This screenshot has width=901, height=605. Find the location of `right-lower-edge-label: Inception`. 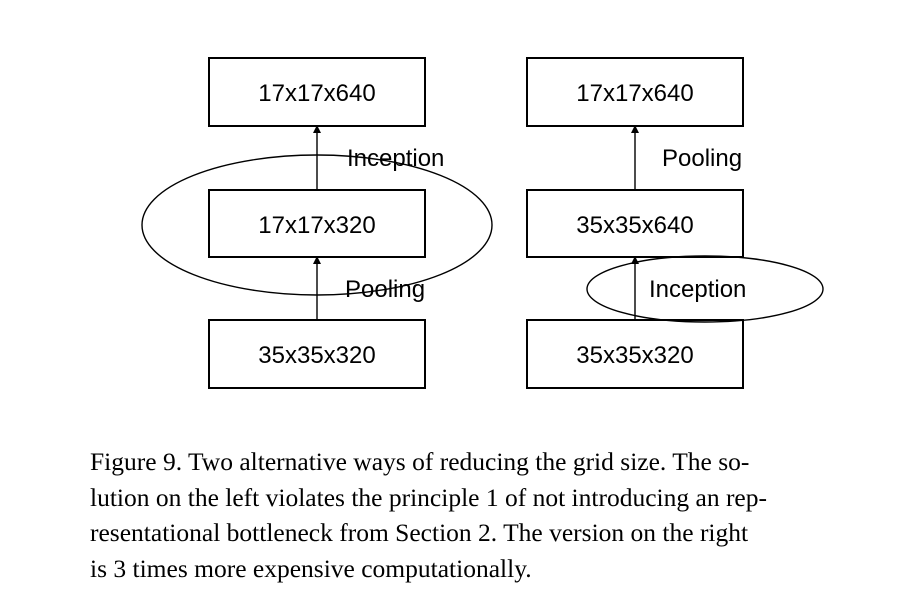

right-lower-edge-label: Inception is located at coordinates (697, 289).